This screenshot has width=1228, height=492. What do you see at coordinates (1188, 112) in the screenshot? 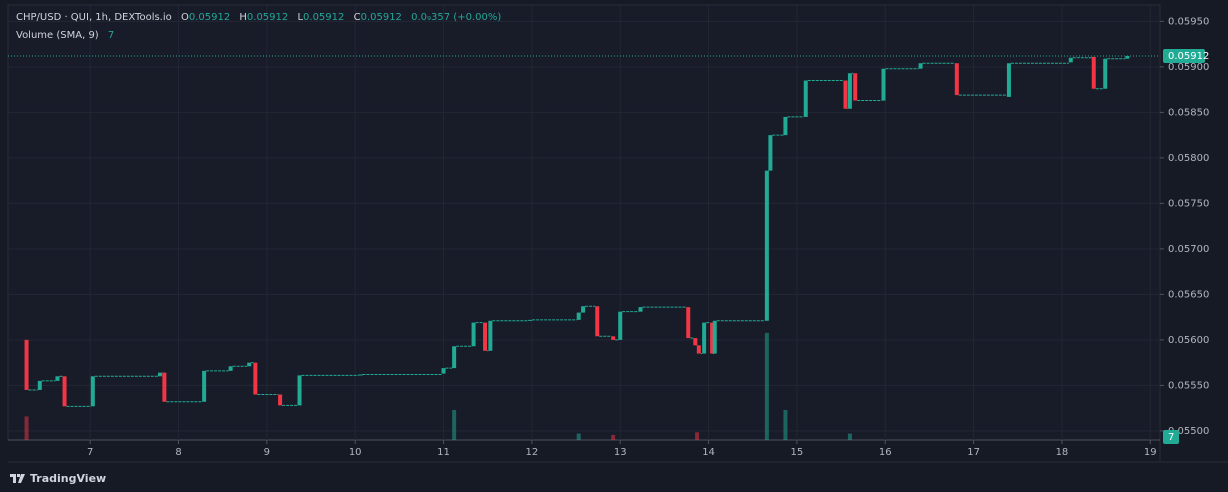
I see `y-tick-label: 0.05850` at bounding box center [1188, 112].